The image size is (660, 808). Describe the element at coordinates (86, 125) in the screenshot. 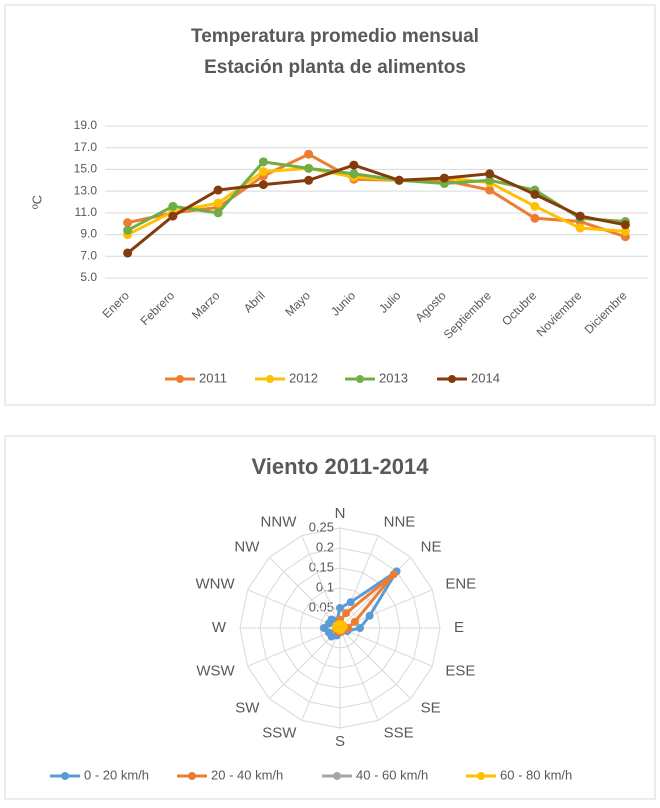

I see `y-tick-label: 19.0` at that location.